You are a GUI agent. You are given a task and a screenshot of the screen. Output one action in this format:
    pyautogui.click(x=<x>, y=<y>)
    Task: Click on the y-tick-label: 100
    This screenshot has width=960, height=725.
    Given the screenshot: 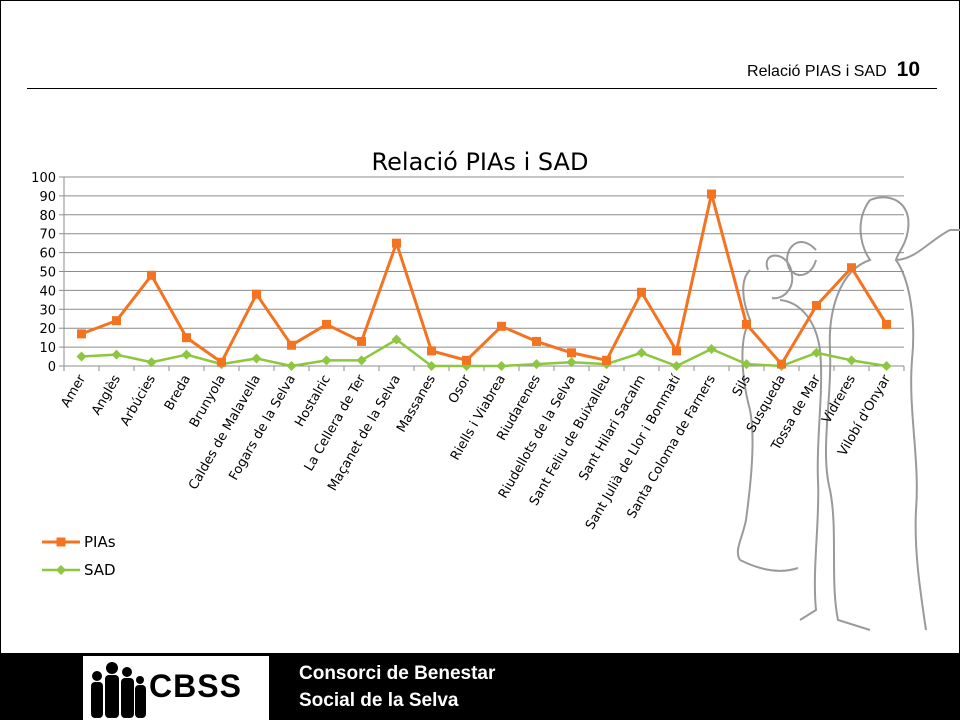 What is the action you would take?
    pyautogui.click(x=43, y=178)
    